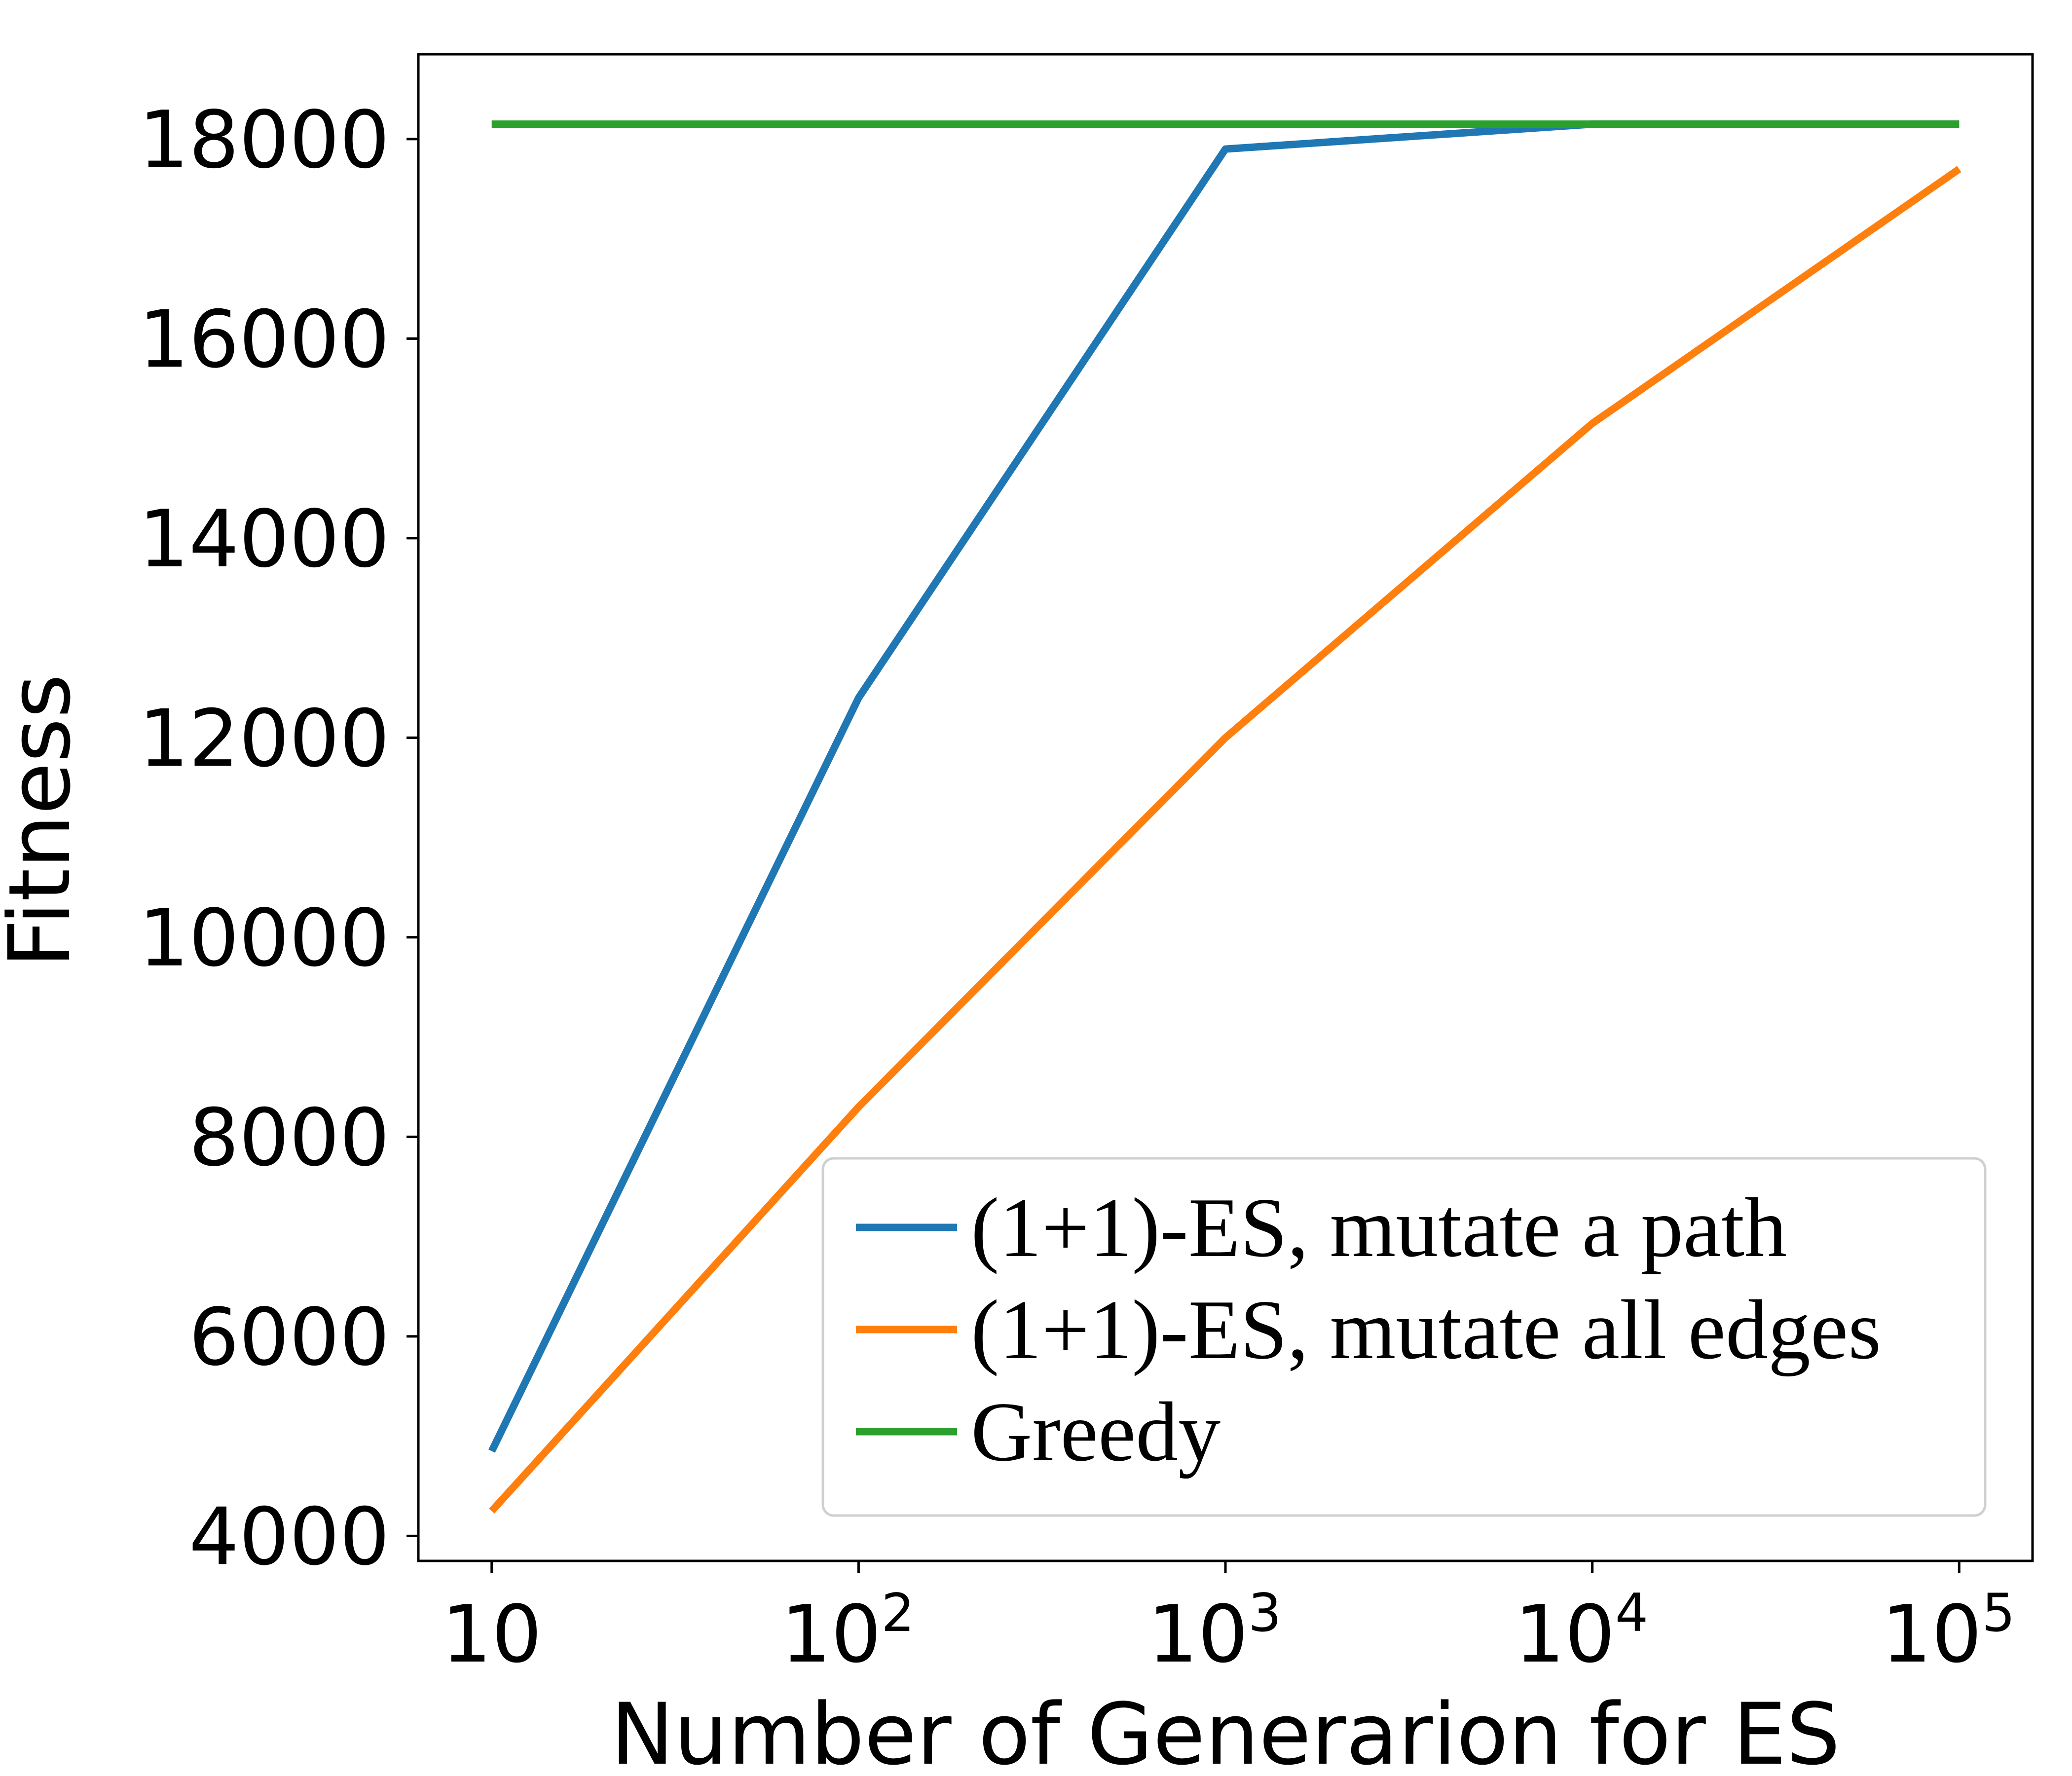 This screenshot has width=2072, height=1776. Describe the element at coordinates (279, 839) in the screenshot. I see `y-axis: 4000 6000 8000 10000 12000 14000 16000 18000` at that location.